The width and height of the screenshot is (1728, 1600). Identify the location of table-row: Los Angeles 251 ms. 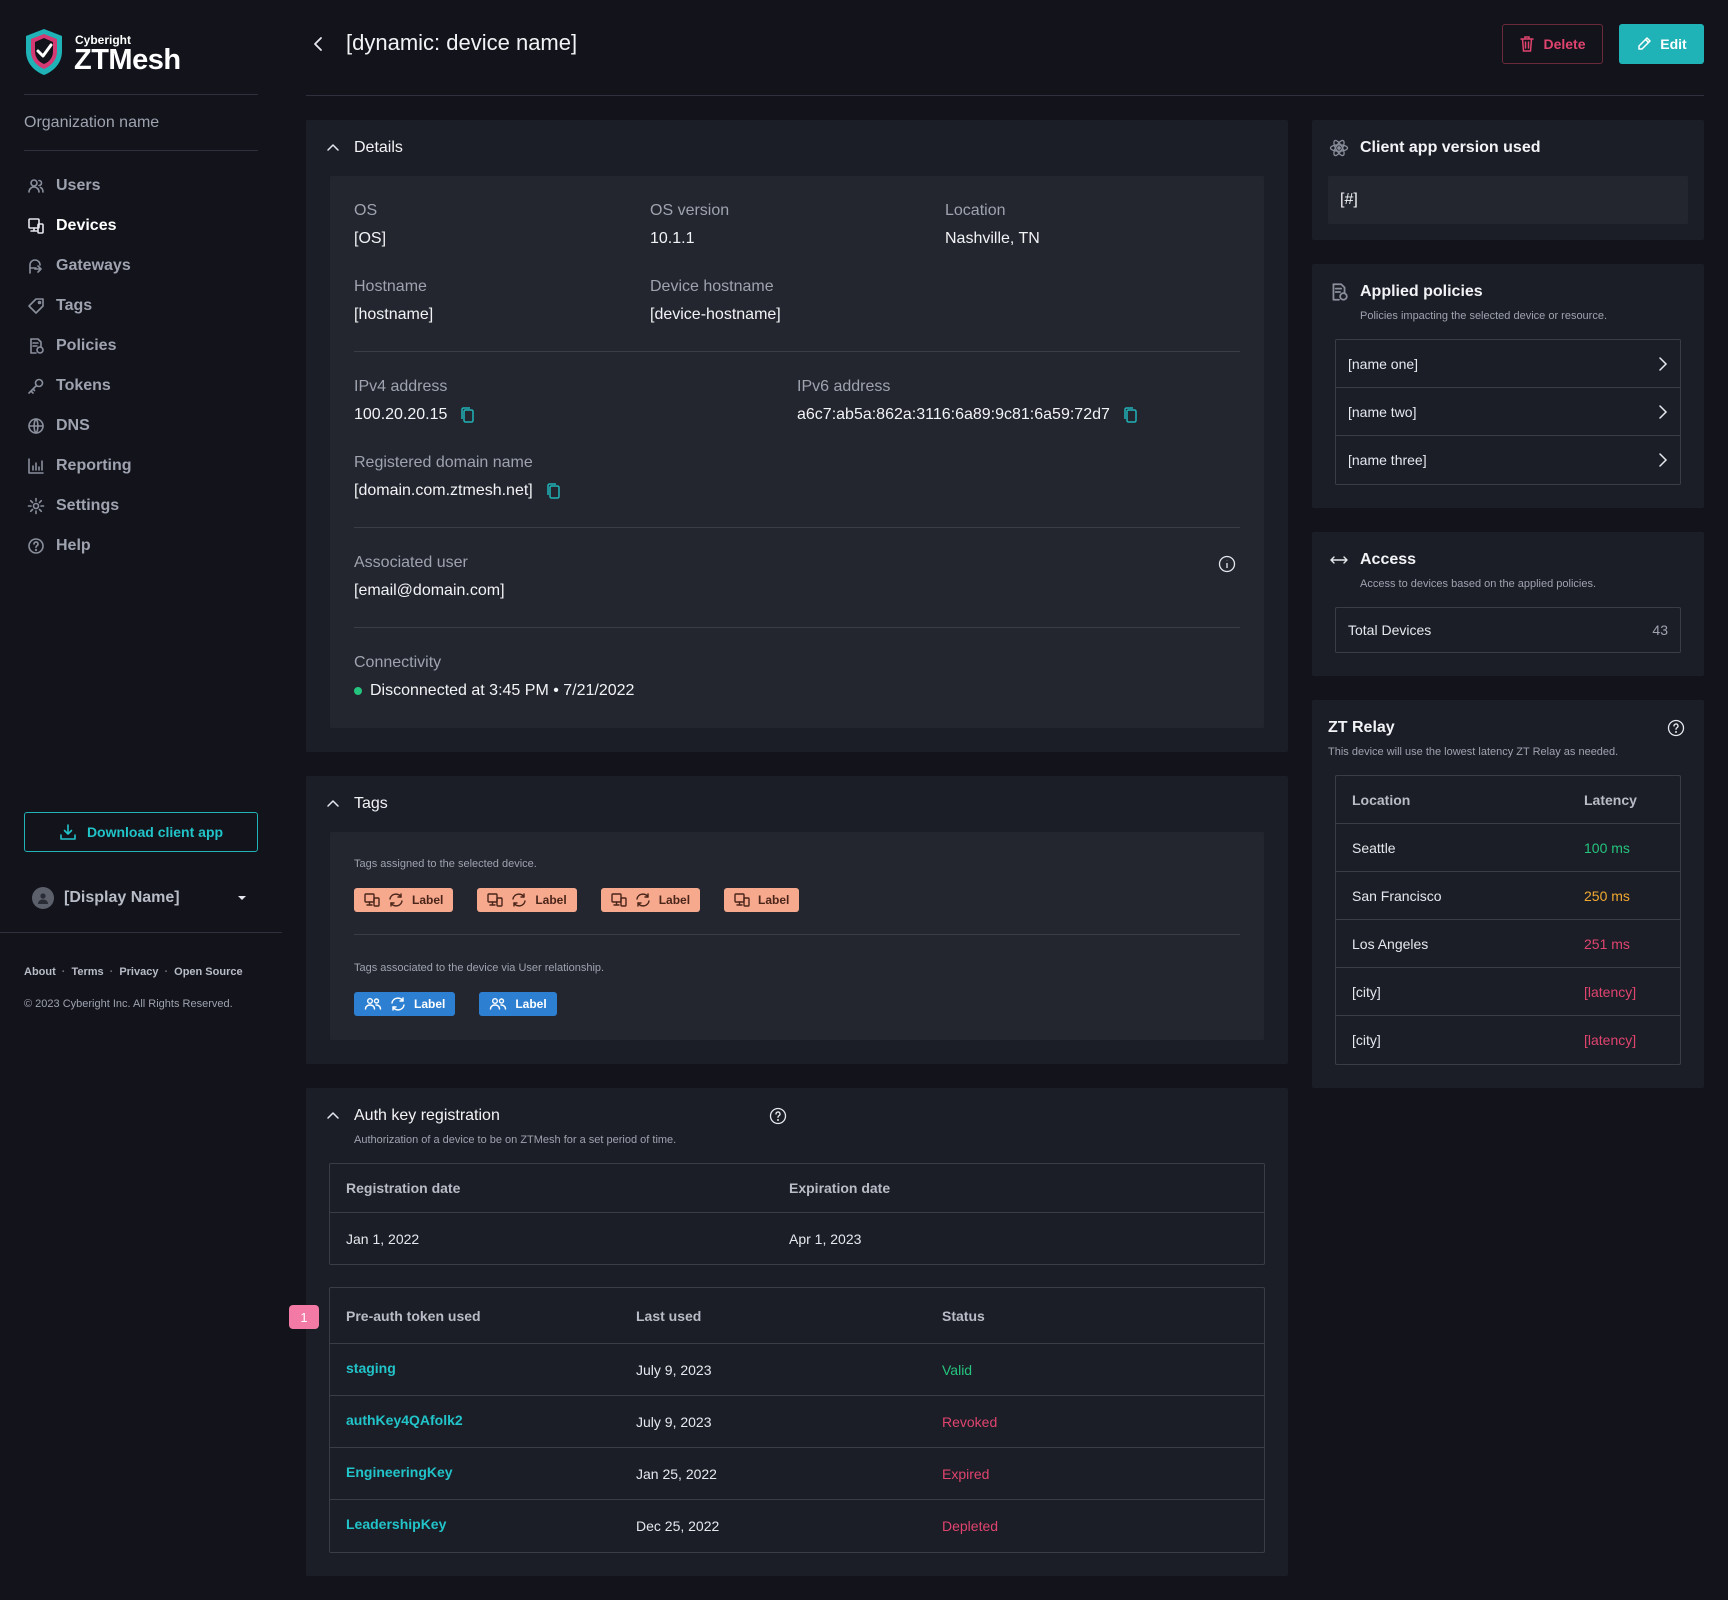
(1508, 944).